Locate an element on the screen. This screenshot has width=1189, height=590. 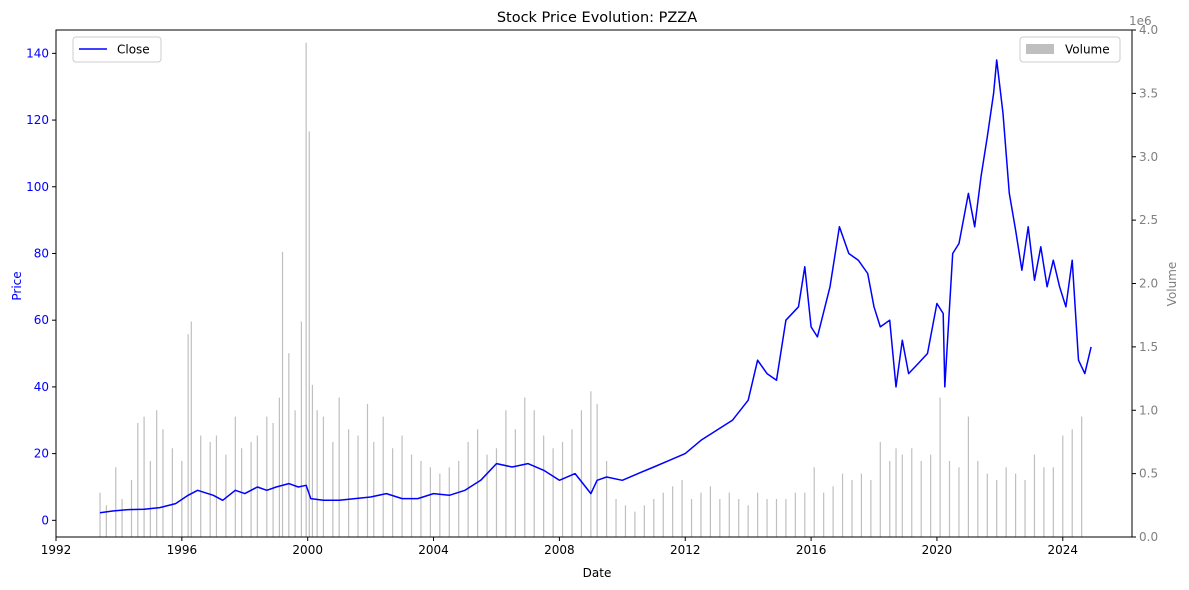
x-tick-label: 1996 is located at coordinates (182, 550).